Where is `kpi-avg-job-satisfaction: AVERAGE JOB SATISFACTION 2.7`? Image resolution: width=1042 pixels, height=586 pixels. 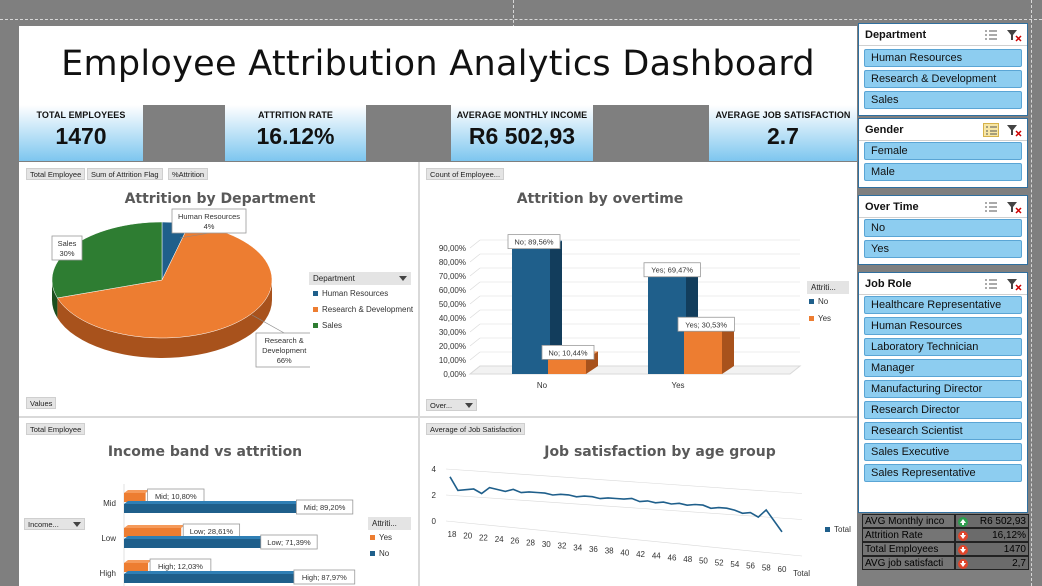
kpi-avg-job-satisfaction: AVERAGE JOB SATISFACTION 2.7 is located at coordinates (783, 133).